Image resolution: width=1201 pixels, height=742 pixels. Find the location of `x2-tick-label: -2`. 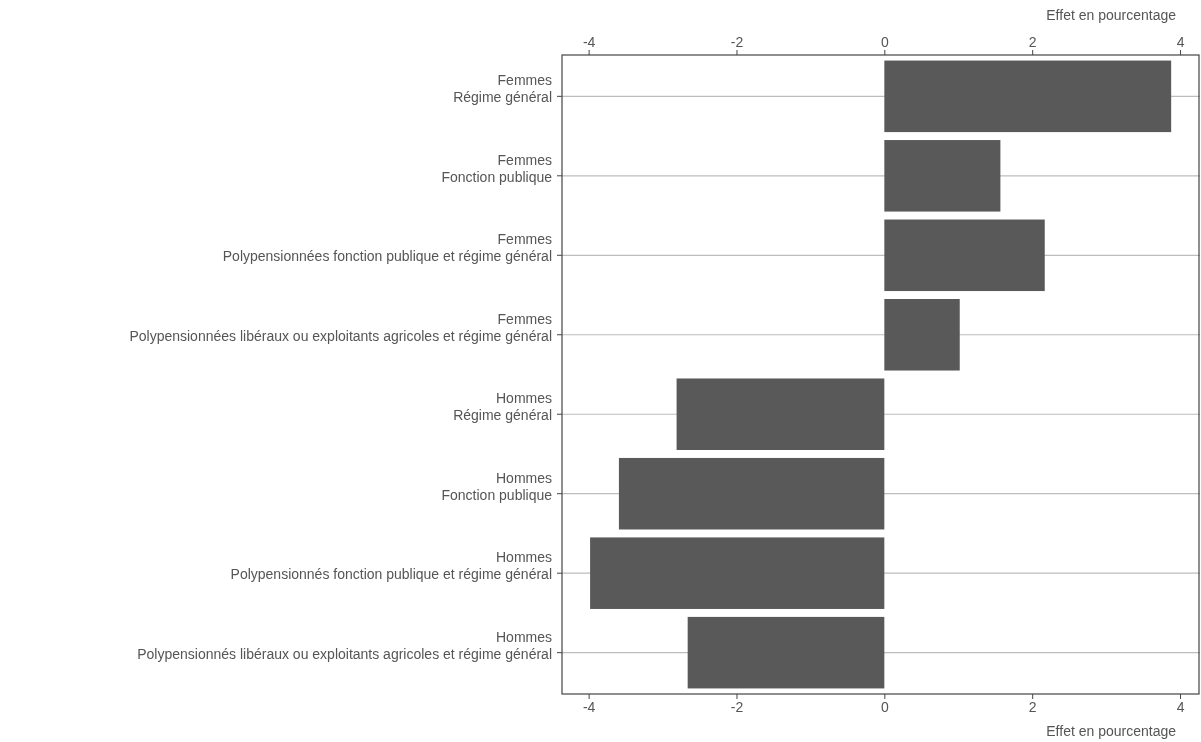

x2-tick-label: -2 is located at coordinates (737, 706).